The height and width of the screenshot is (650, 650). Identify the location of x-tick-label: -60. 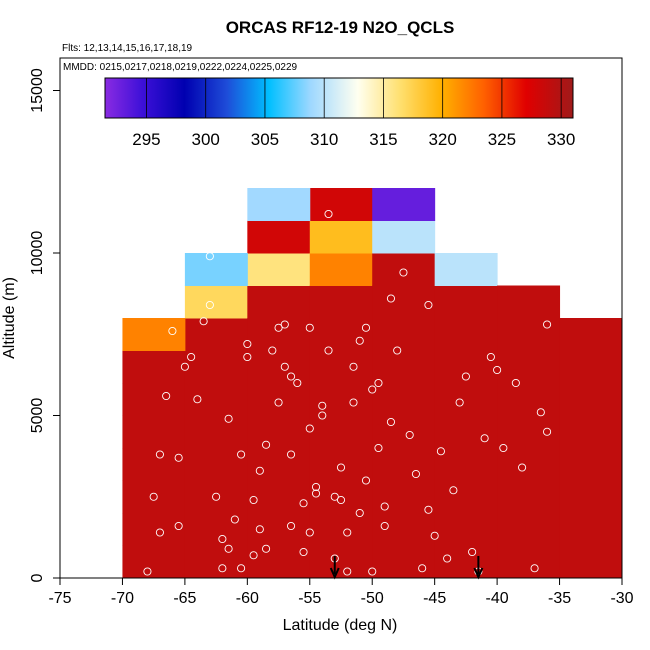
(247, 598).